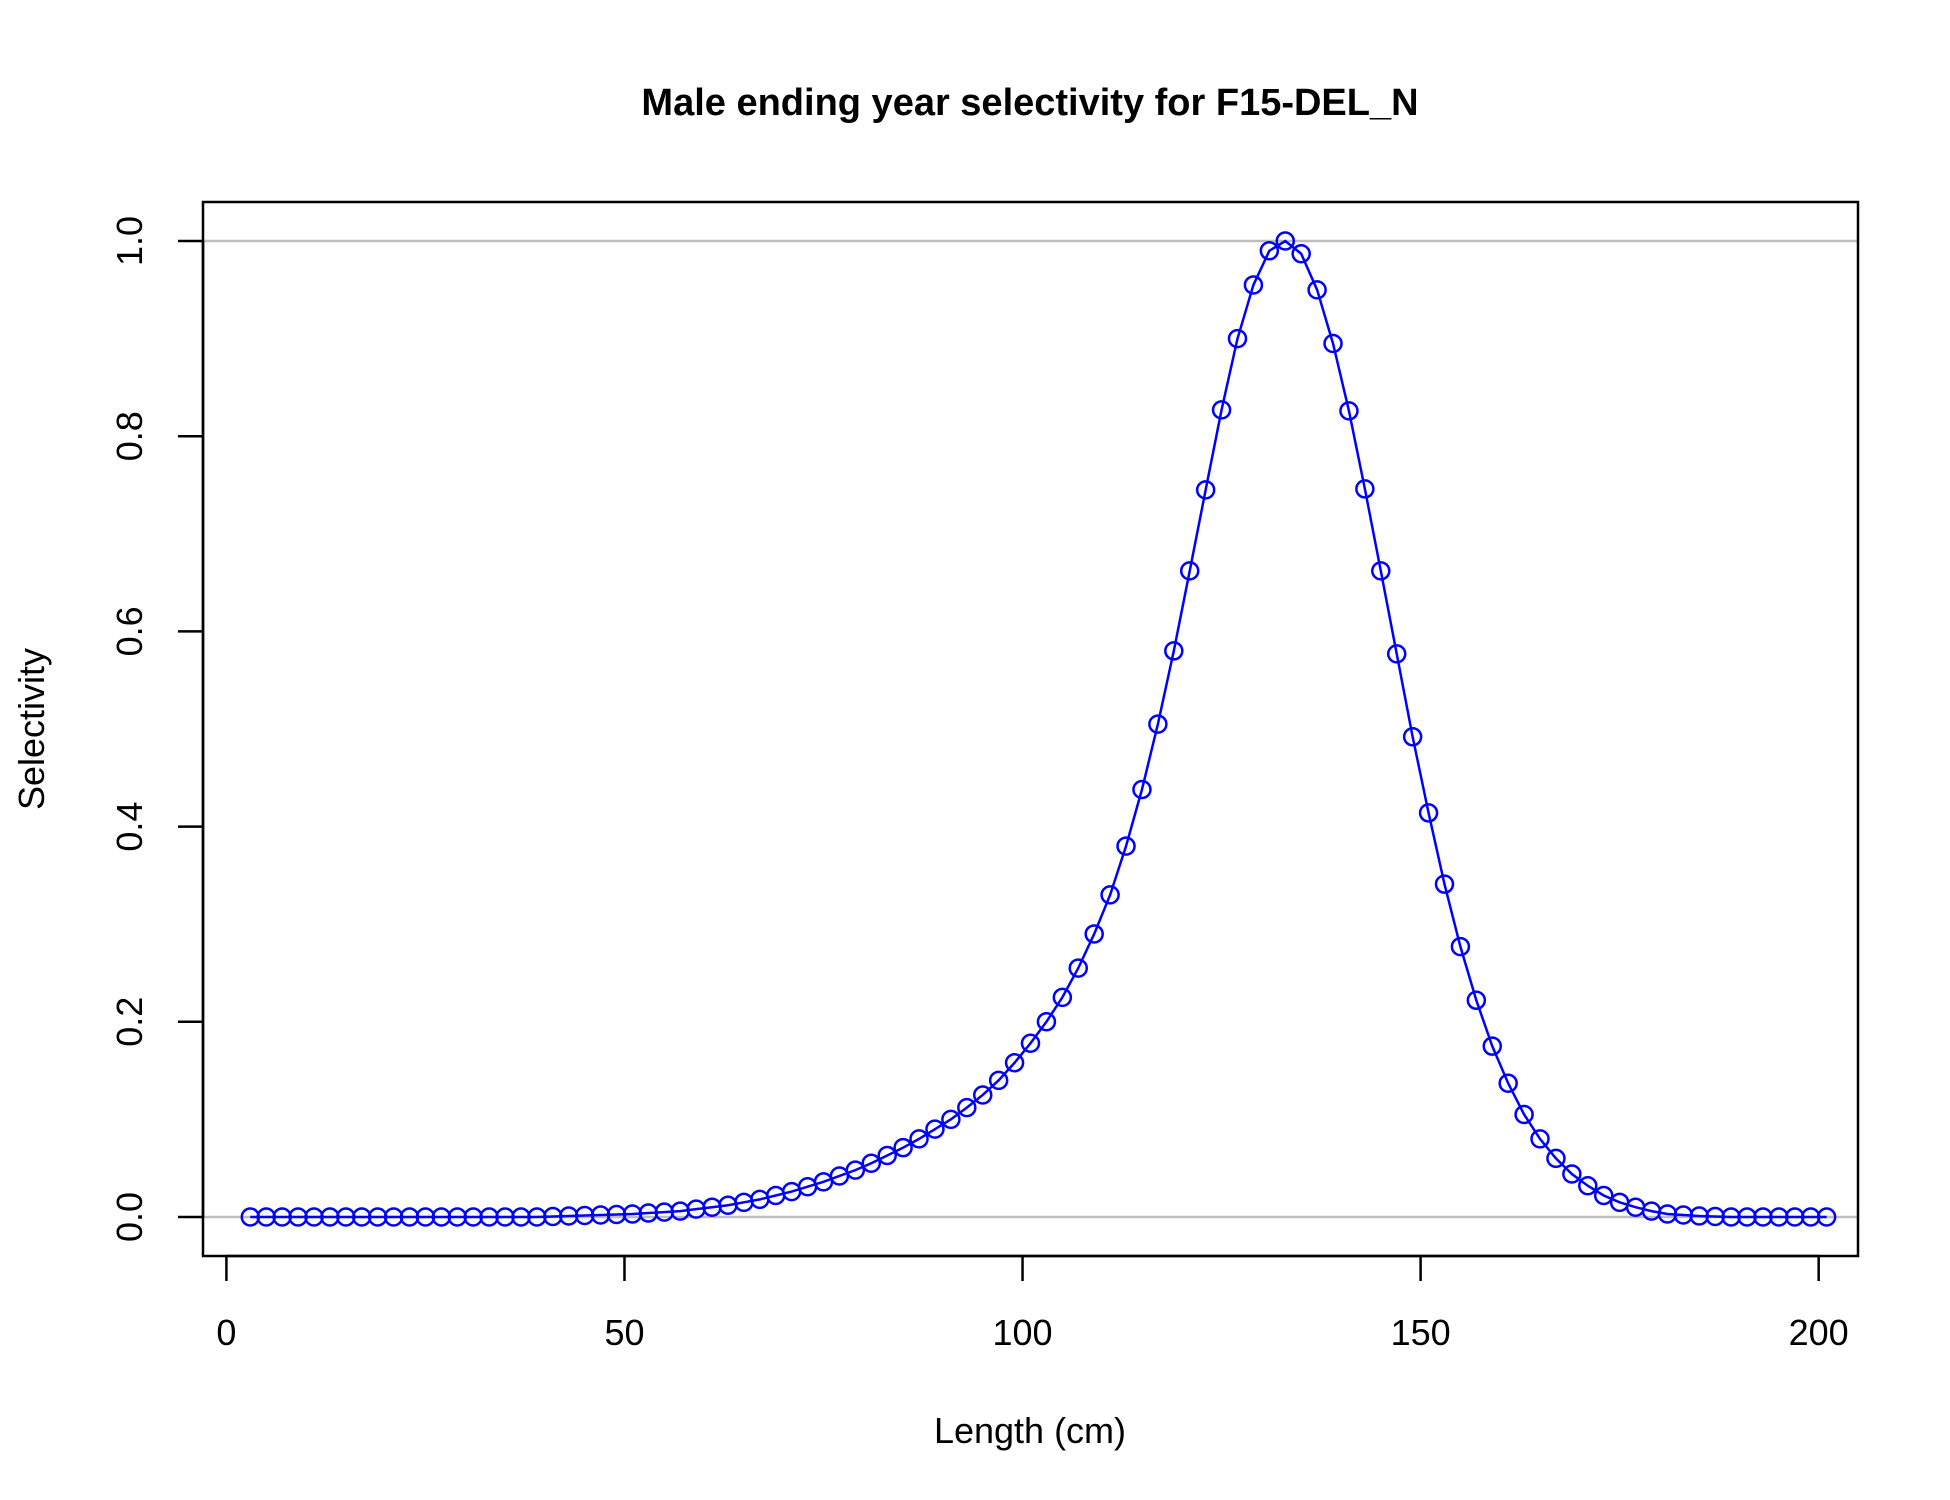 Image resolution: width=1950 pixels, height=1500 pixels. What do you see at coordinates (31, 729) in the screenshot?
I see `y-axis-label: Selectivity` at bounding box center [31, 729].